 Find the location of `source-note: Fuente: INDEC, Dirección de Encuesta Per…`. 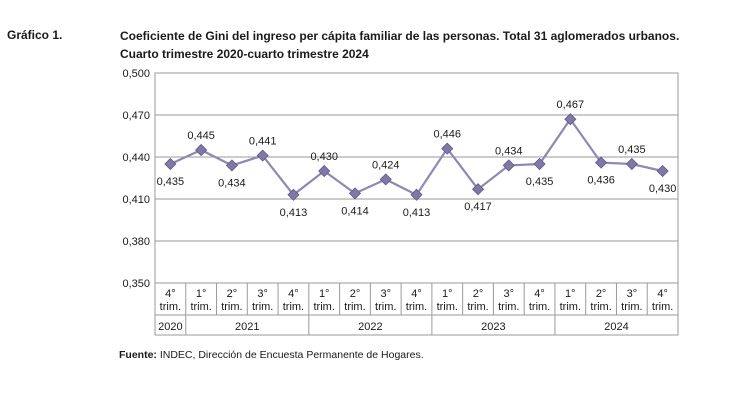

source-note: Fuente: INDEC, Dirección de Encuesta Per… is located at coordinates (271, 355).